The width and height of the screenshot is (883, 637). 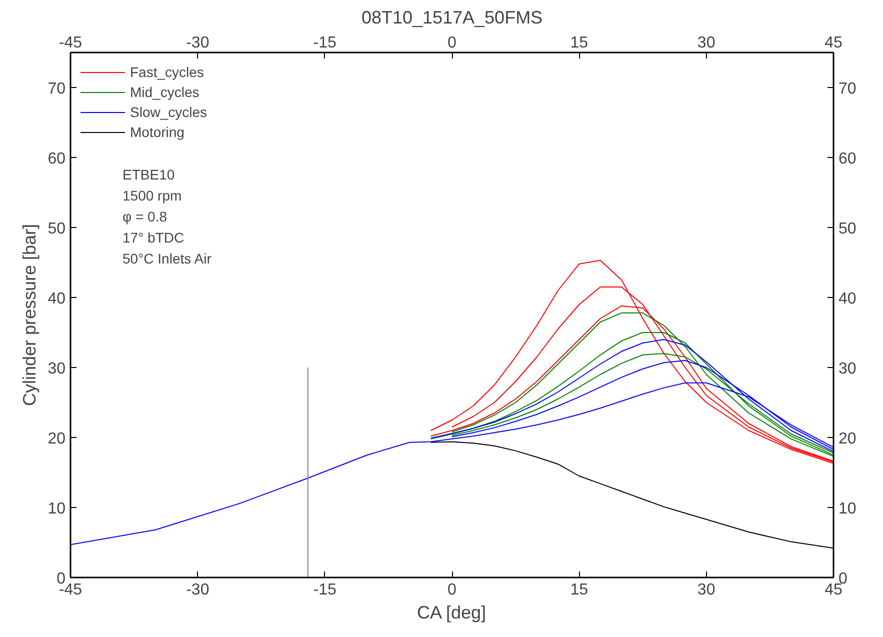 I want to click on y2-tick-label: 40, so click(x=847, y=299).